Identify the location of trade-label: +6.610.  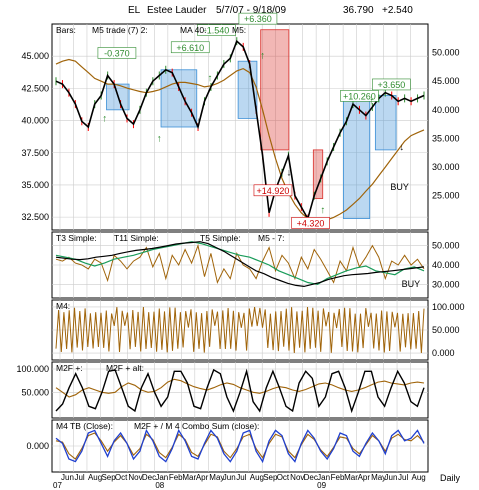
(190, 48).